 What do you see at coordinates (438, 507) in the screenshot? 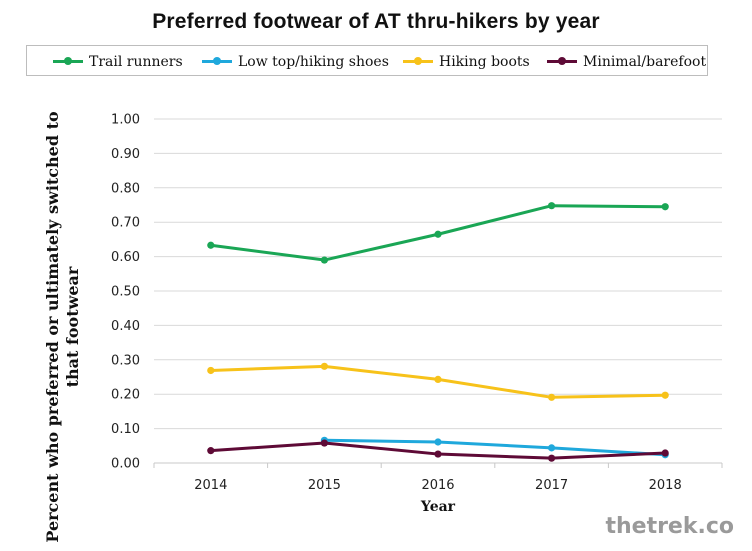
I see `x-axis-title: Year` at bounding box center [438, 507].